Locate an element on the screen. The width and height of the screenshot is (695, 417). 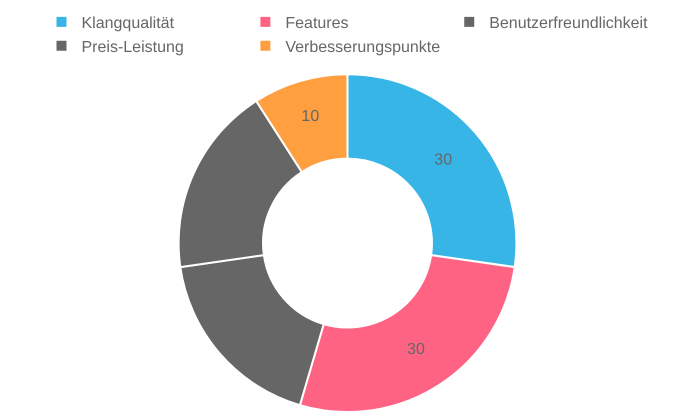
legend-label: Features is located at coordinates (317, 23).